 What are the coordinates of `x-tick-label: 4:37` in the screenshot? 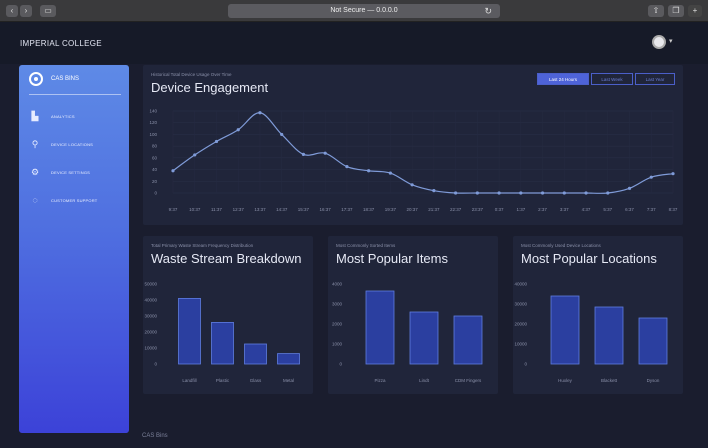 It's located at (586, 209).